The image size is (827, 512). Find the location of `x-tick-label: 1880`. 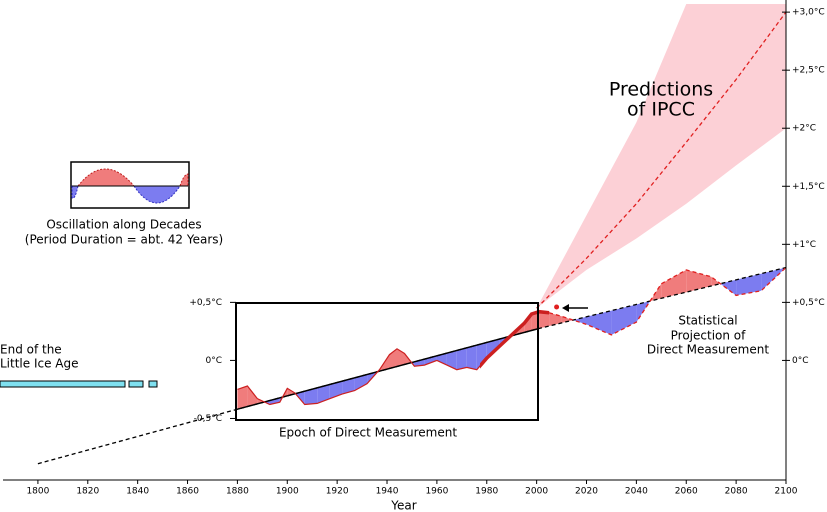

x-tick-label: 1880 is located at coordinates (237, 492).